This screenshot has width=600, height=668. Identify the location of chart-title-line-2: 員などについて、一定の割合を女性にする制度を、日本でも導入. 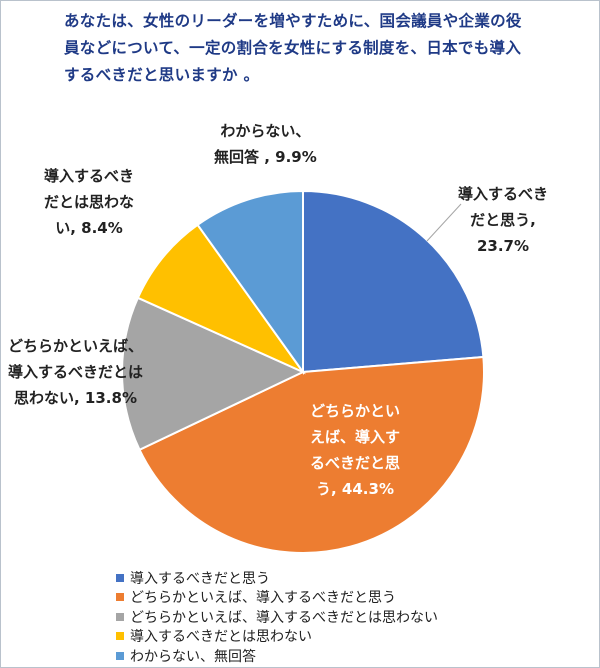
(293, 48).